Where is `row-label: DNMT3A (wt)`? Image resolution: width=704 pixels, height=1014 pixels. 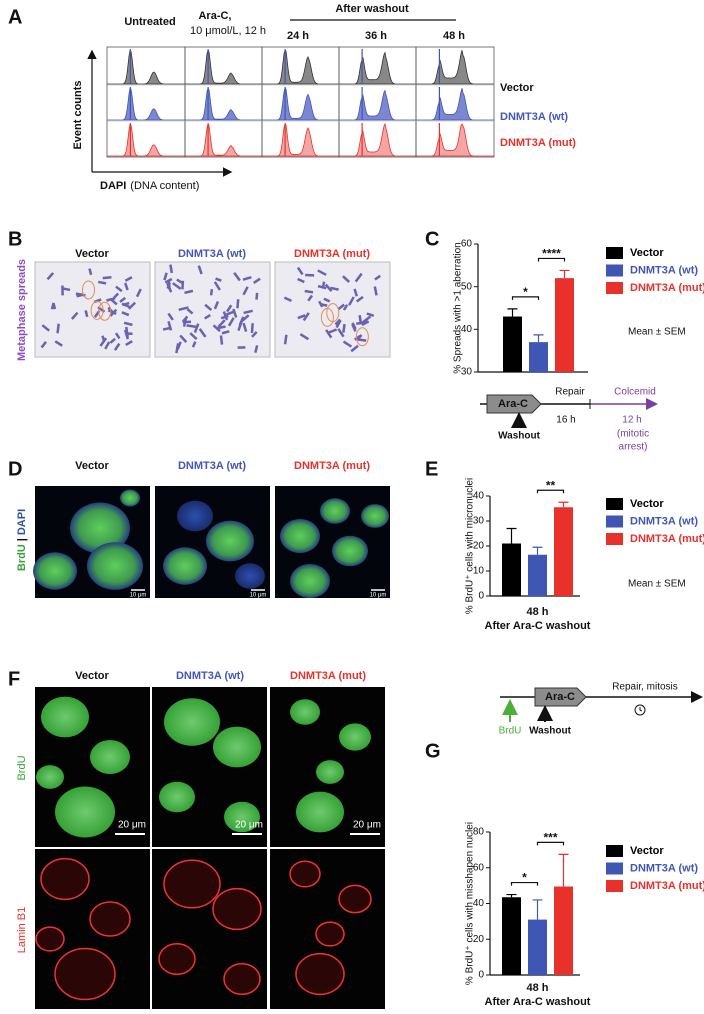 row-label: DNMT3A (wt) is located at coordinates (534, 117).